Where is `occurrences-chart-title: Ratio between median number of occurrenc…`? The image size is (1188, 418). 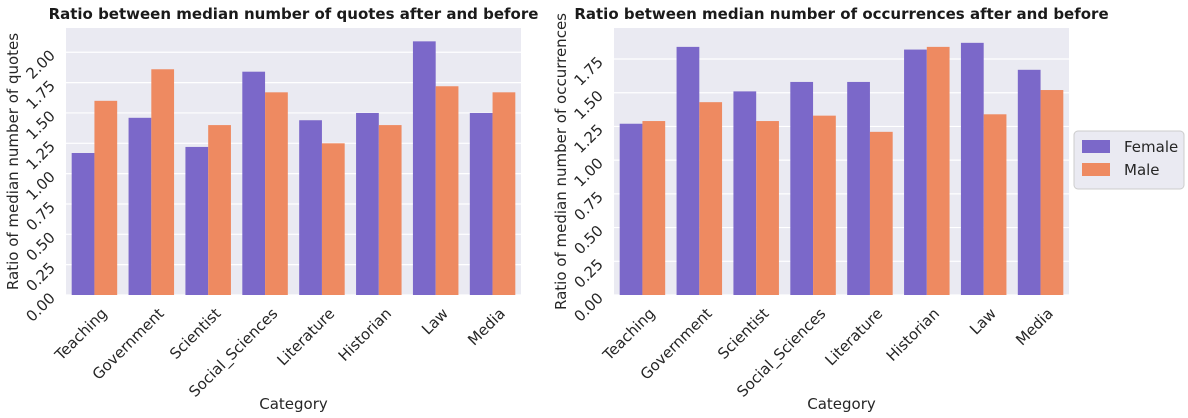
occurrences-chart-title: Ratio between median number of occurrenc… is located at coordinates (841, 14).